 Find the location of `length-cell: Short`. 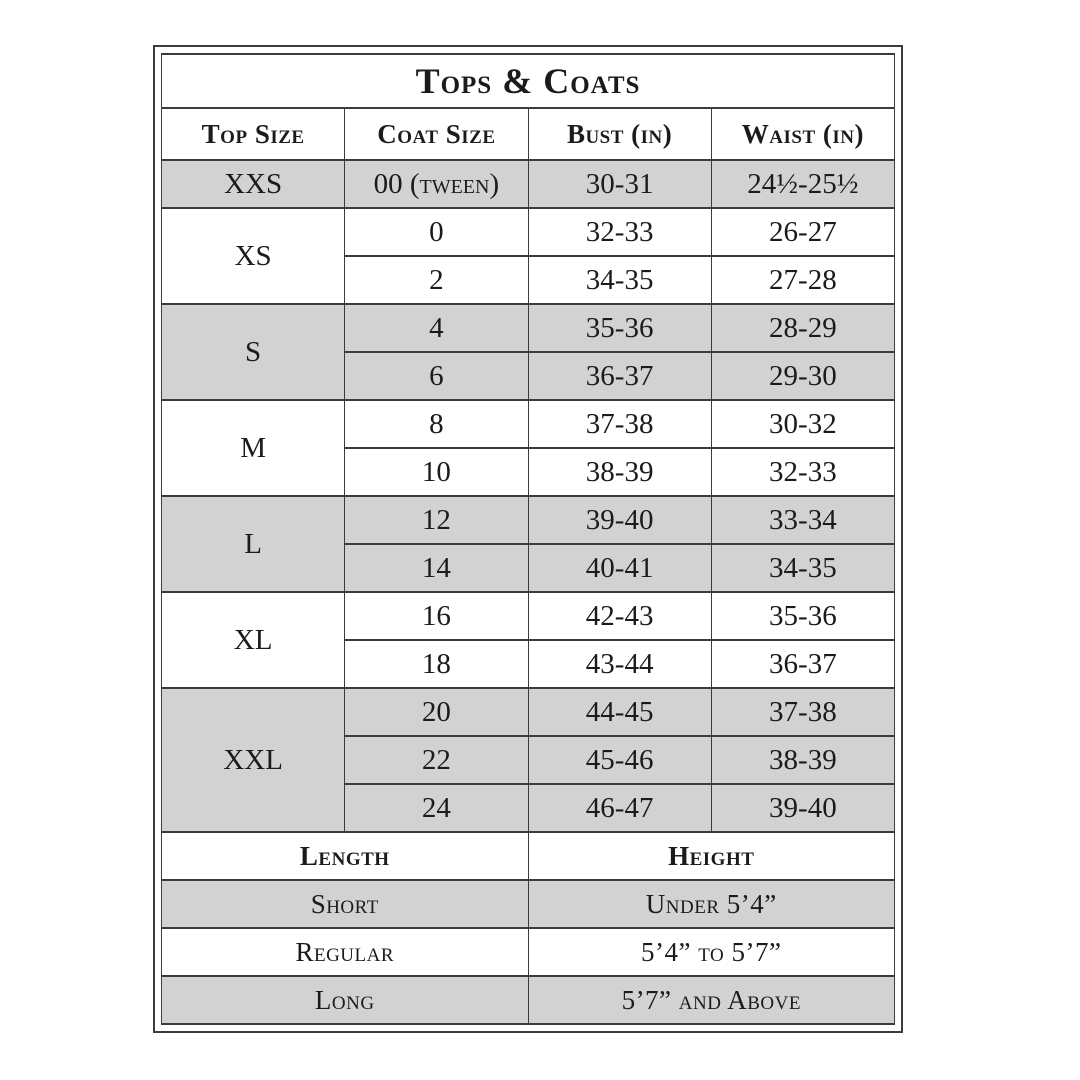

length-cell: Short is located at coordinates (345, 904).